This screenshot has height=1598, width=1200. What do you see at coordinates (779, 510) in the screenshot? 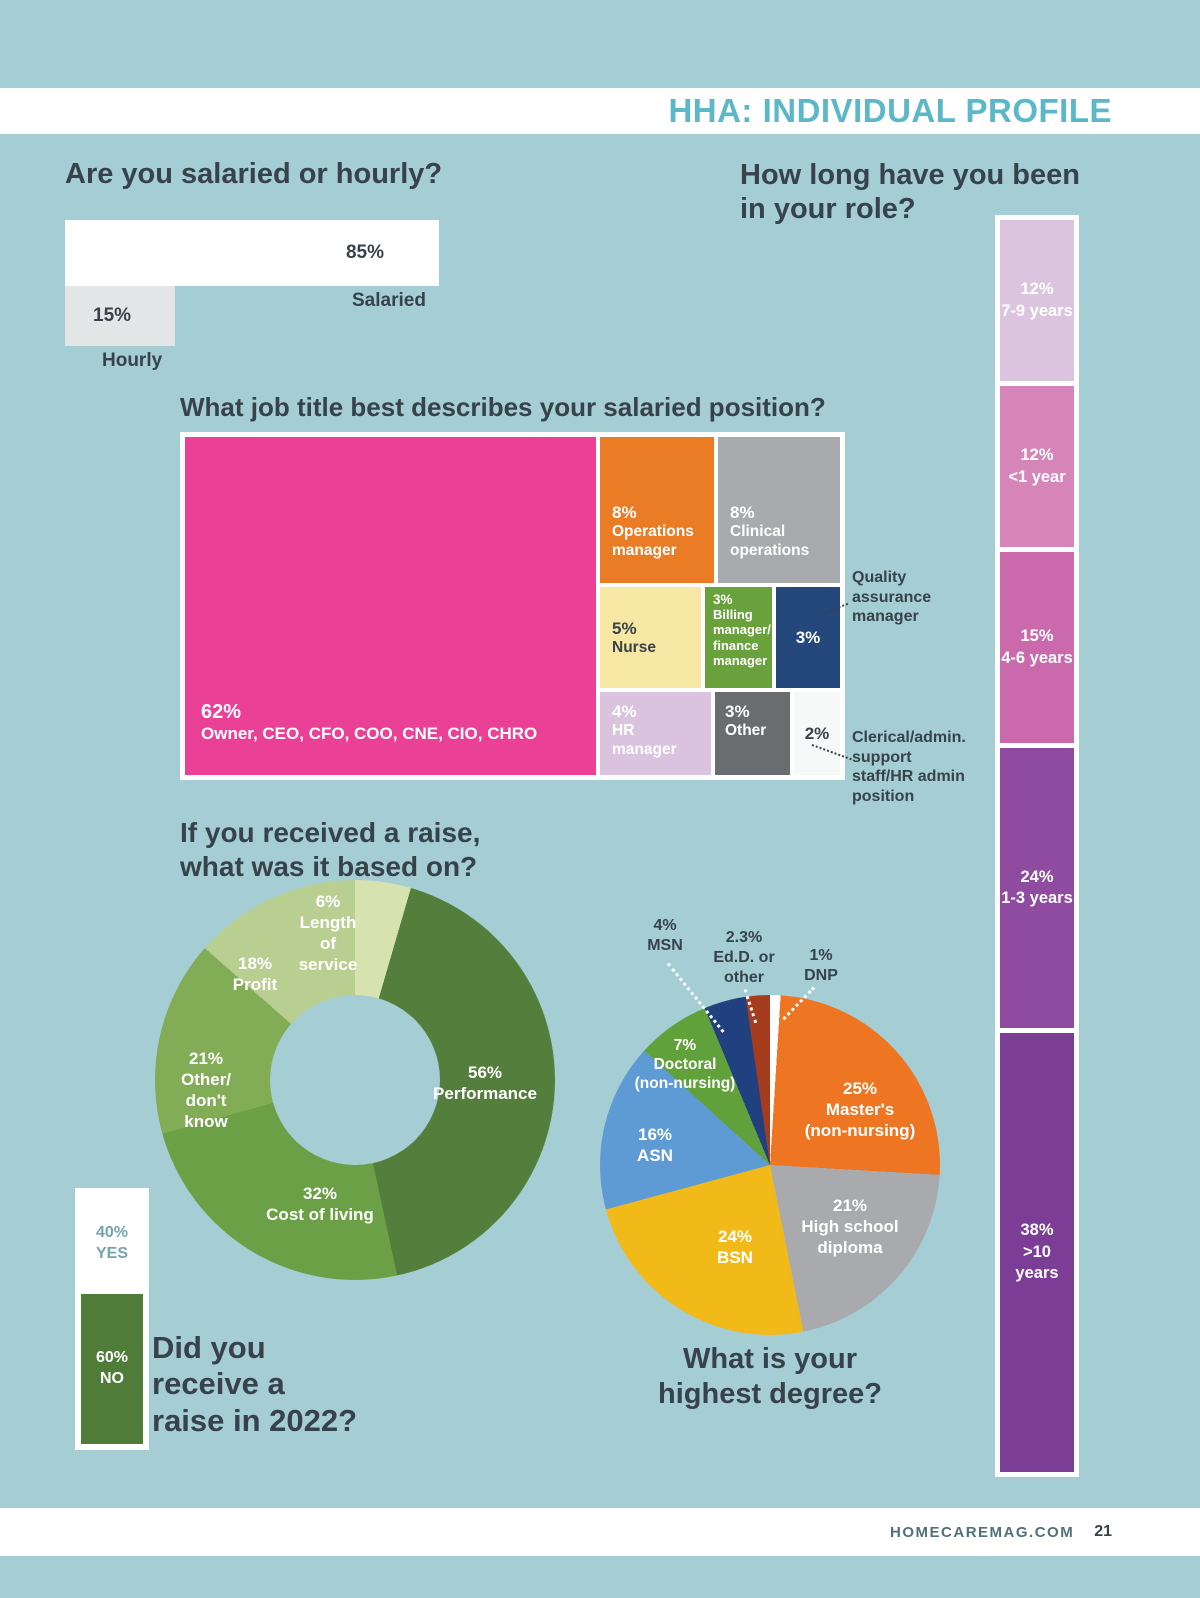
I see `treemap-cell-clinical-operations: 8% Clinical operations` at bounding box center [779, 510].